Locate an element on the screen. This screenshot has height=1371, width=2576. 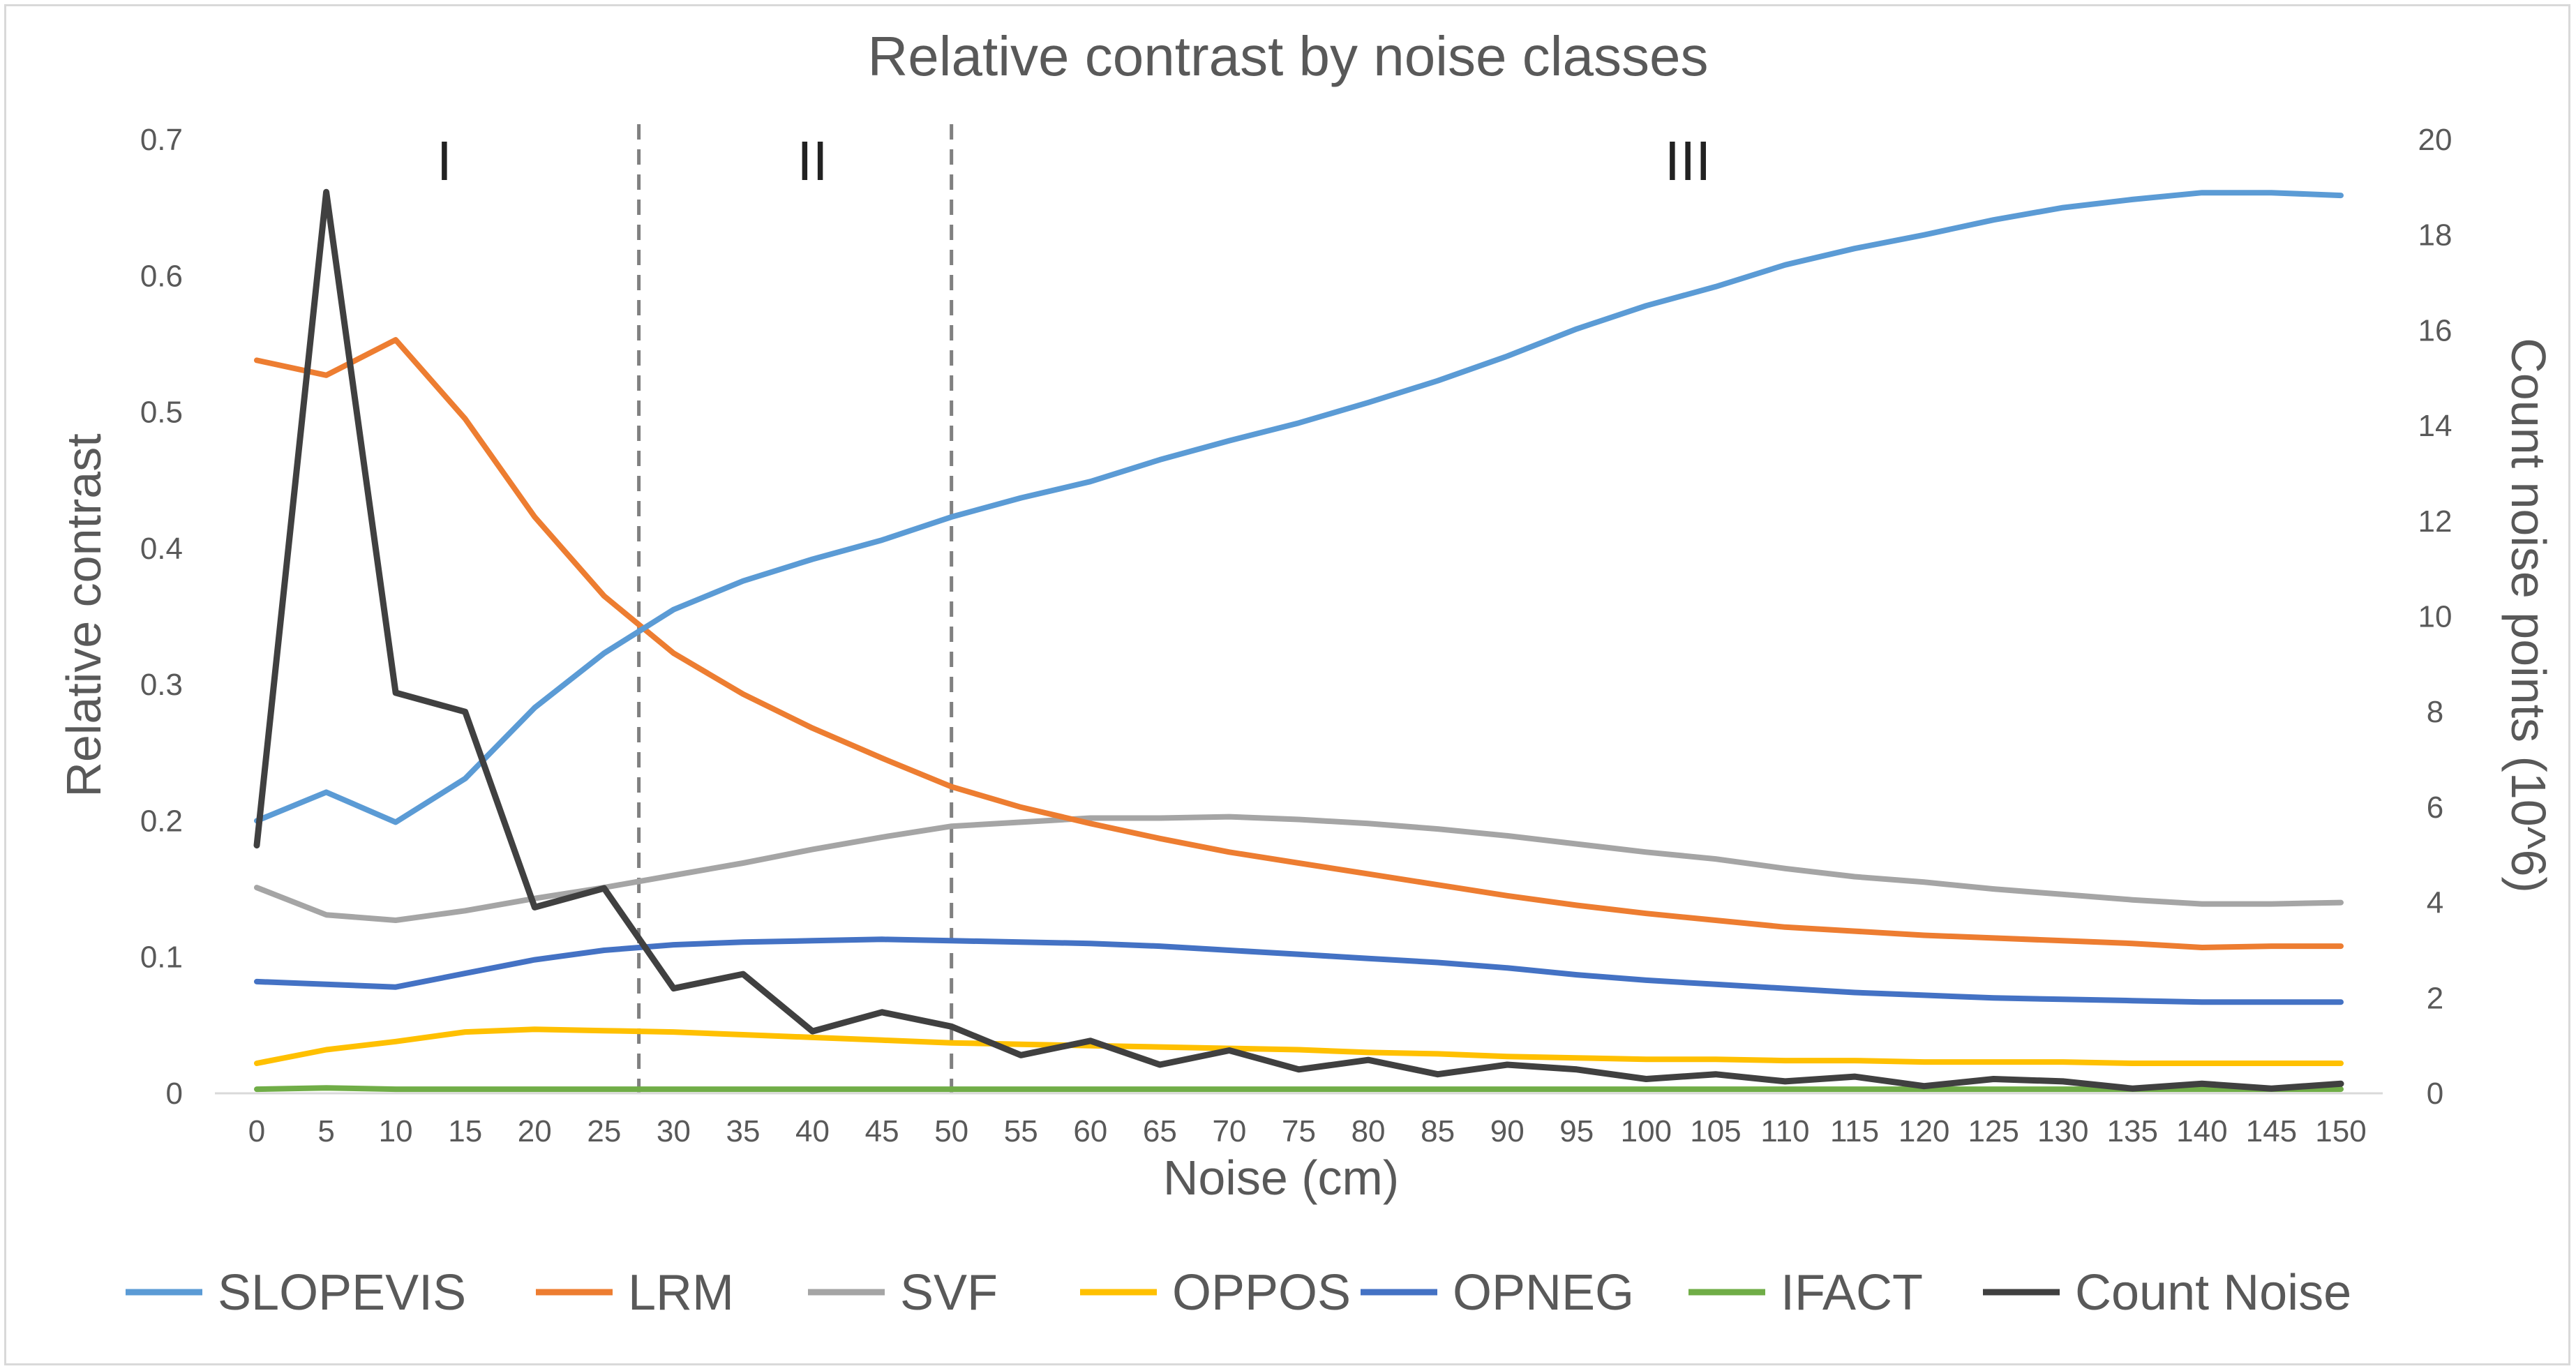
legend-label-opneg: OPNEG is located at coordinates (1544, 1293).